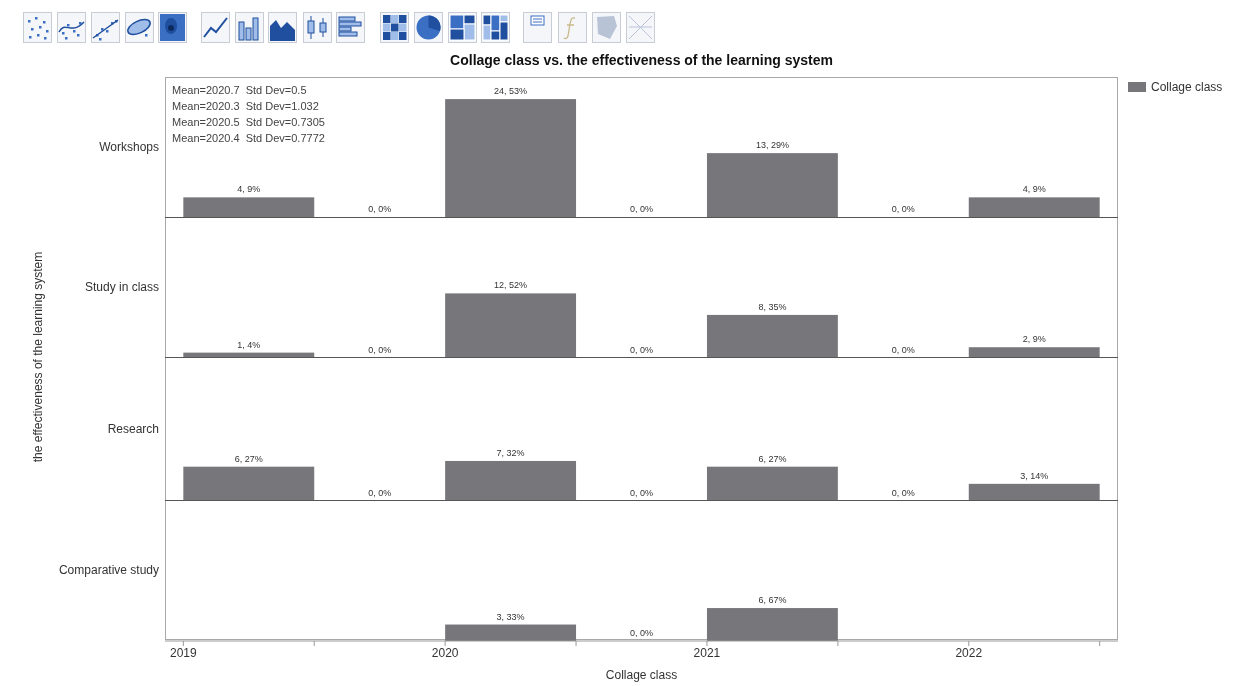  Describe the element at coordinates (969, 652) in the screenshot. I see `x-tick-label: 2022` at that location.